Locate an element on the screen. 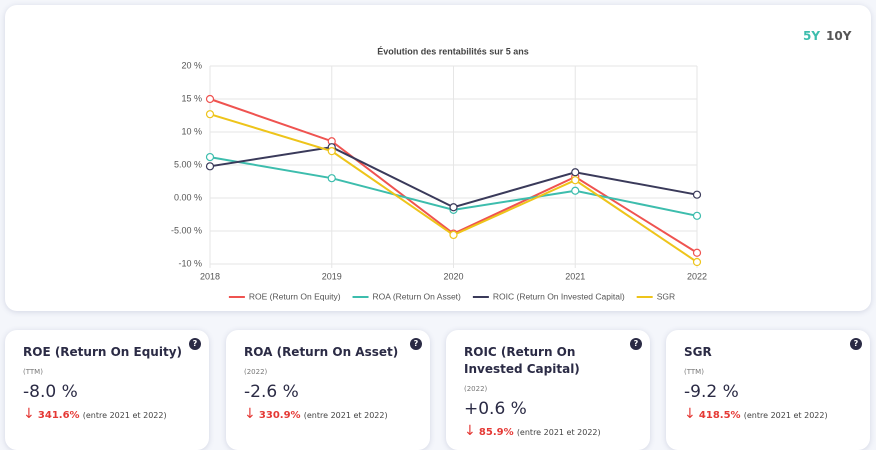 The height and width of the screenshot is (450, 876). card-value: +0.6 % is located at coordinates (495, 409).